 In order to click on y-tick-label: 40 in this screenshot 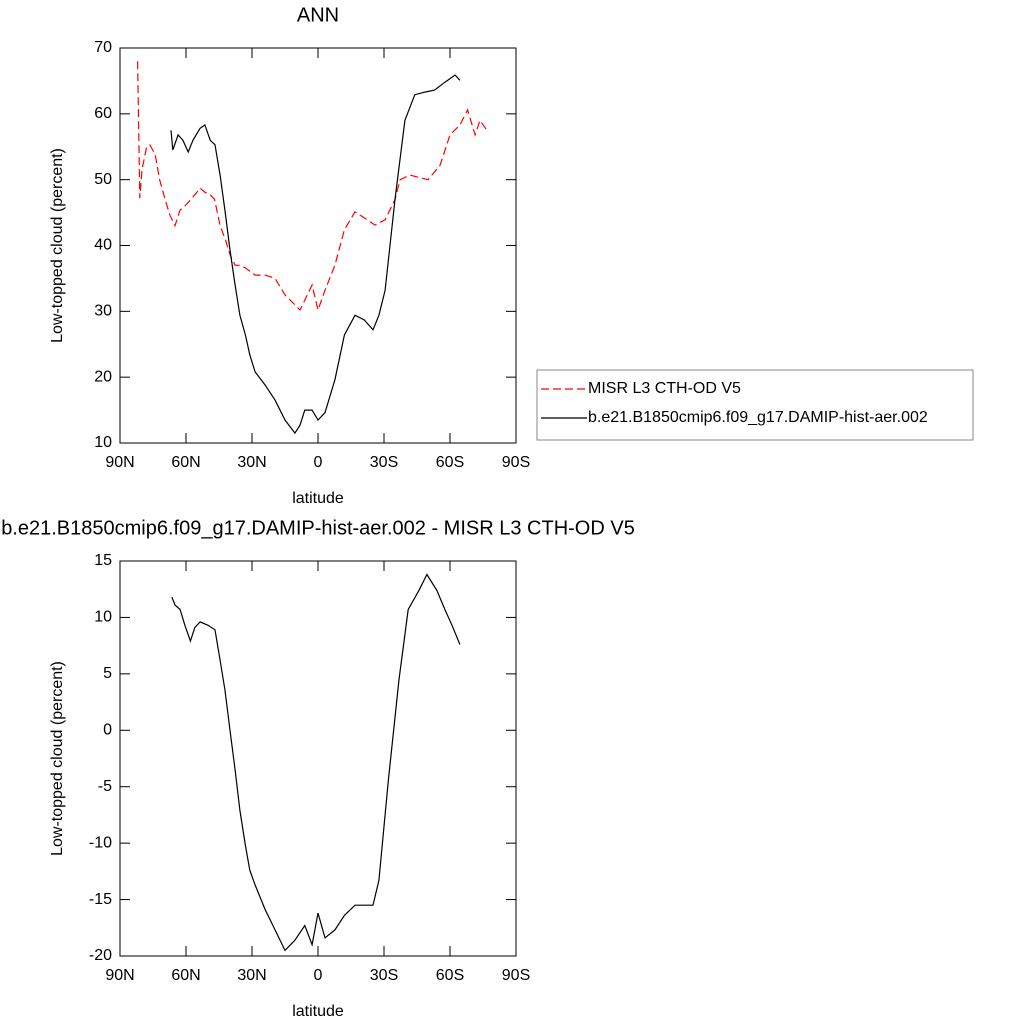, I will do `click(103, 245)`.